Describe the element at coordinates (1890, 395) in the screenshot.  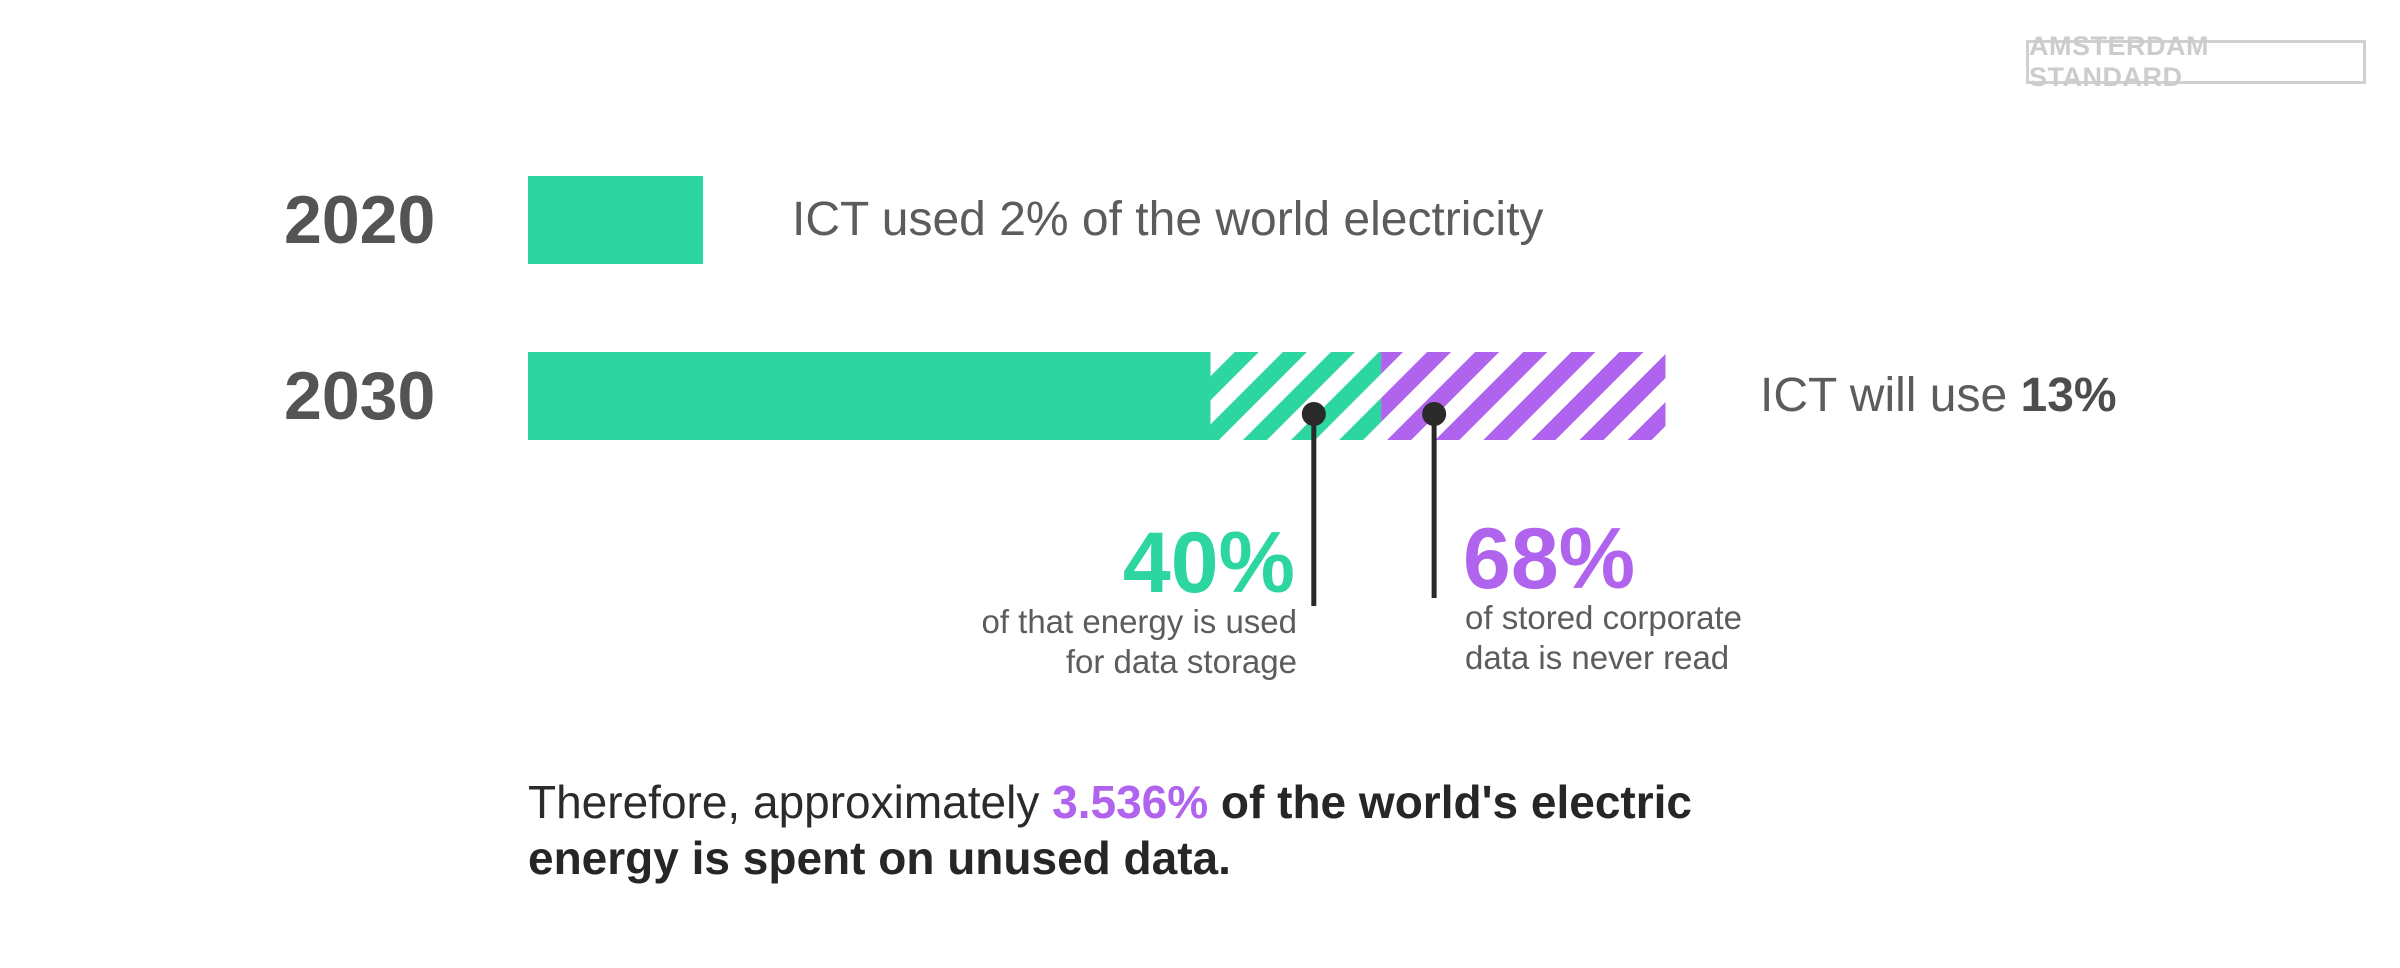
I see `caption-2030-prefix: ICT will use` at that location.